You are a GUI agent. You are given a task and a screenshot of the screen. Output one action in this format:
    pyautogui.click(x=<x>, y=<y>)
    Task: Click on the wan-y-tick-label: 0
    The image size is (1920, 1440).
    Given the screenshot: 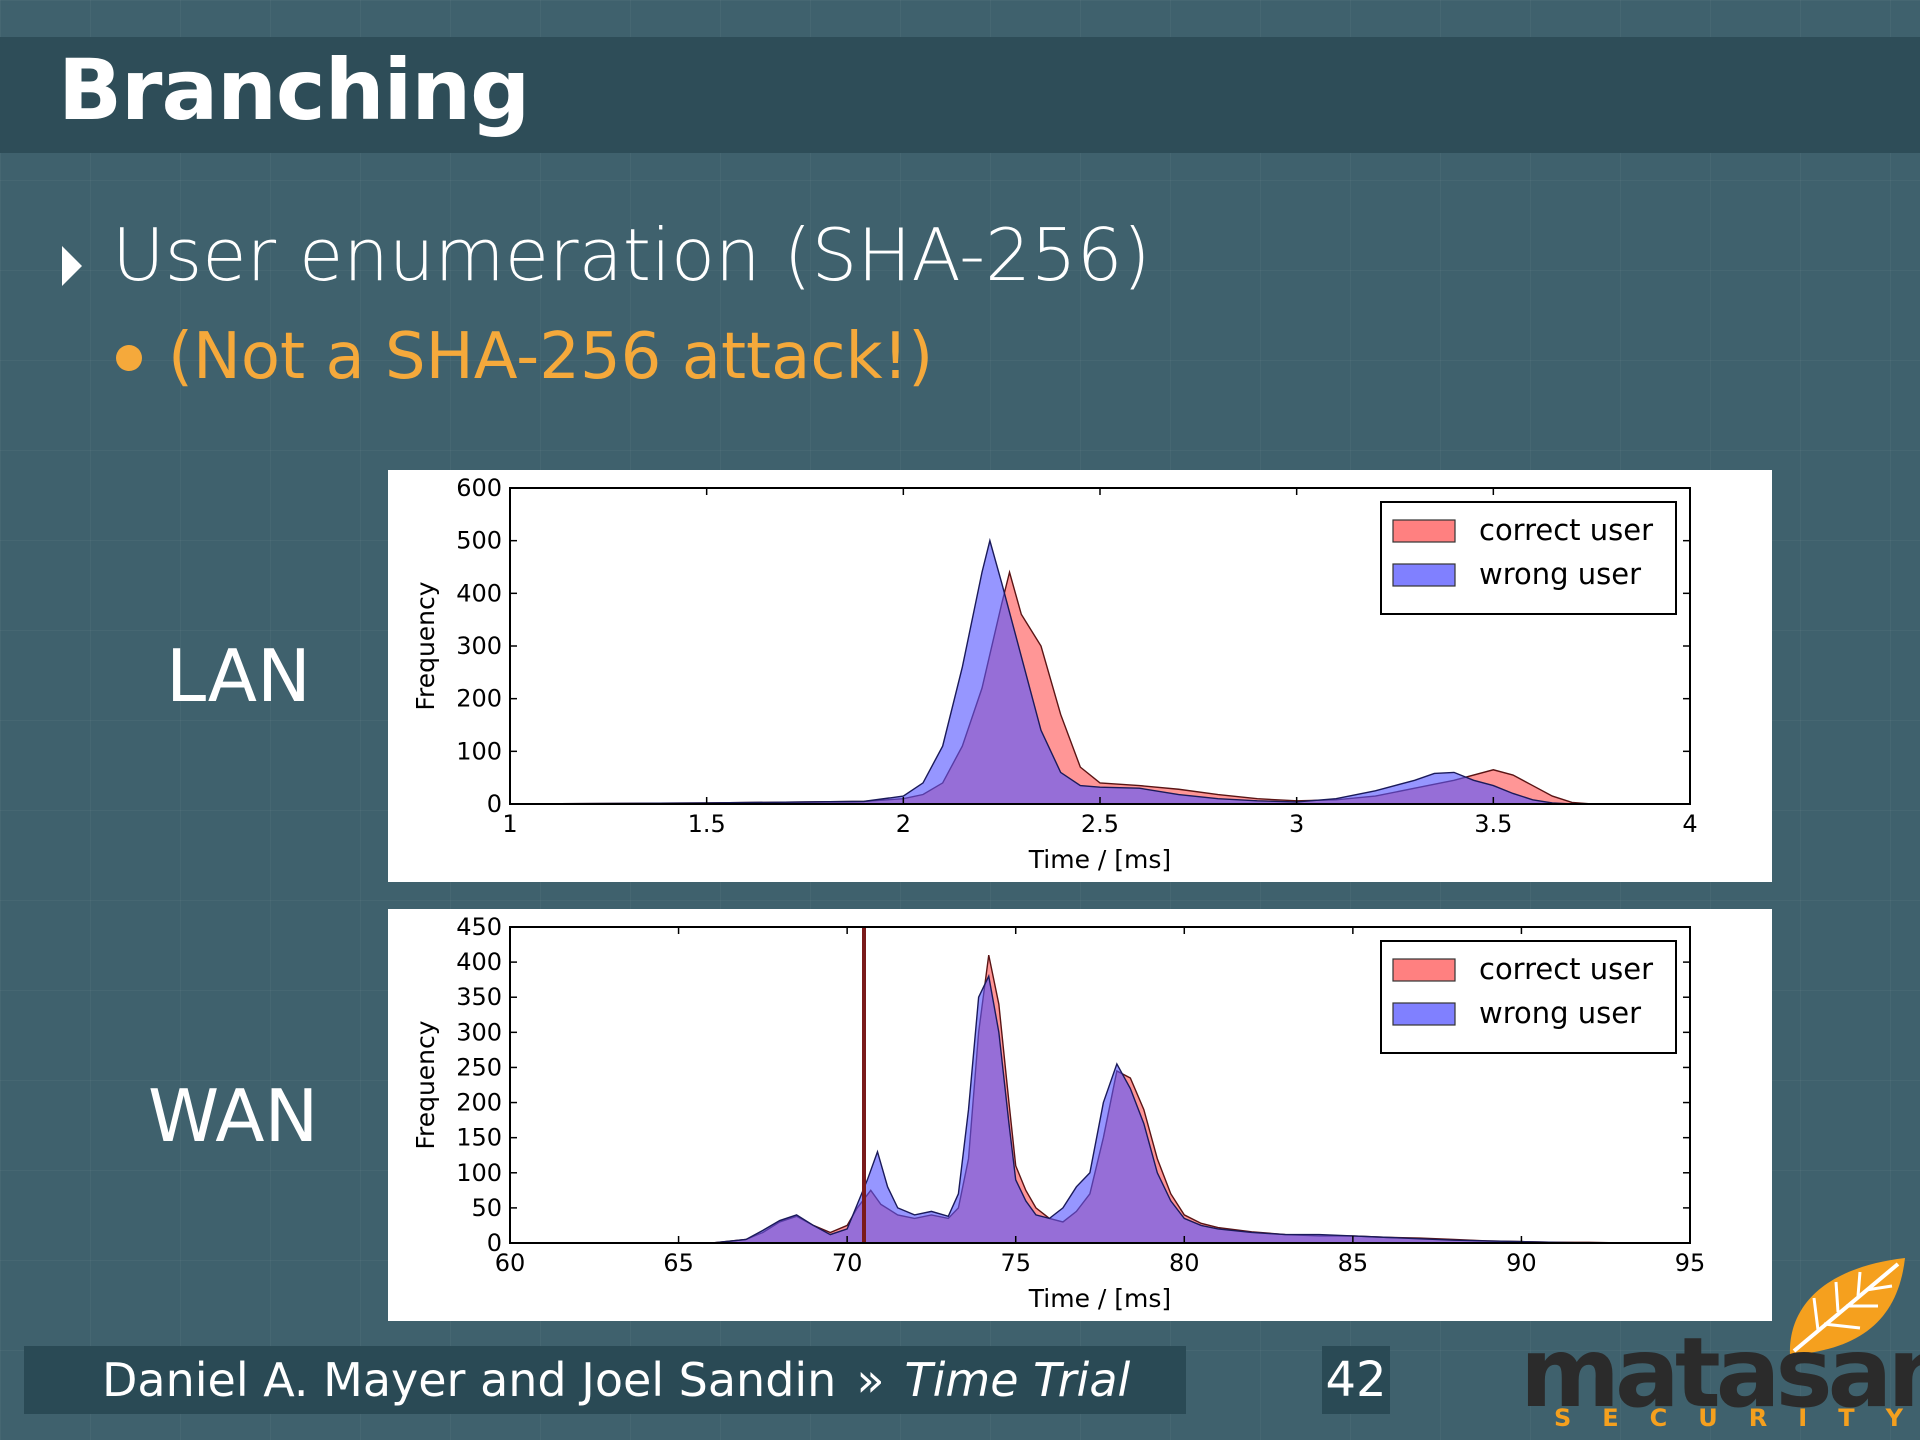 What is the action you would take?
    pyautogui.click(x=494, y=1243)
    